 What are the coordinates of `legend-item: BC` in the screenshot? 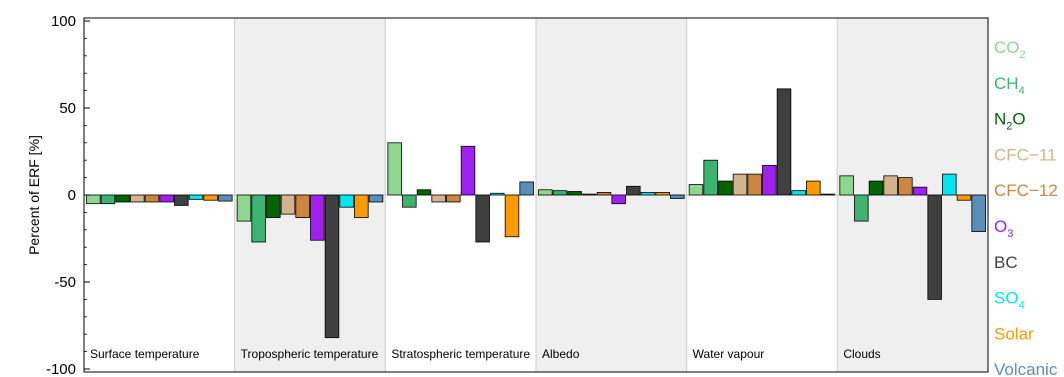 It's located at (1006, 262).